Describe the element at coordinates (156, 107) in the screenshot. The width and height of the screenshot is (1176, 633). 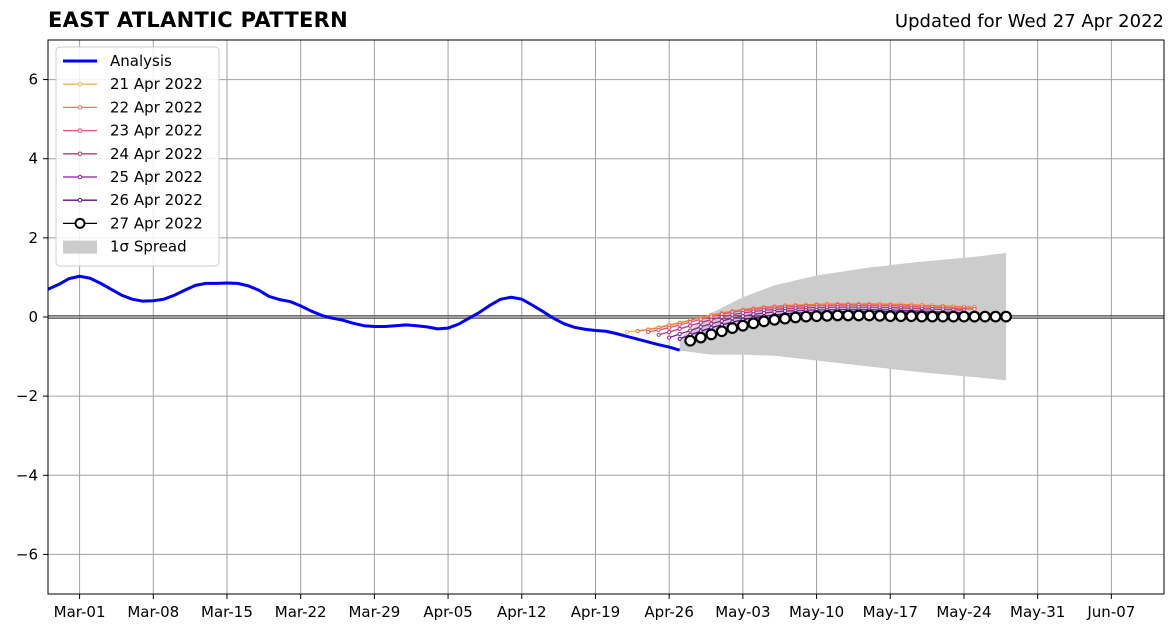
I see `legend-22-apr-2022-label: 22 Apr 2022` at that location.